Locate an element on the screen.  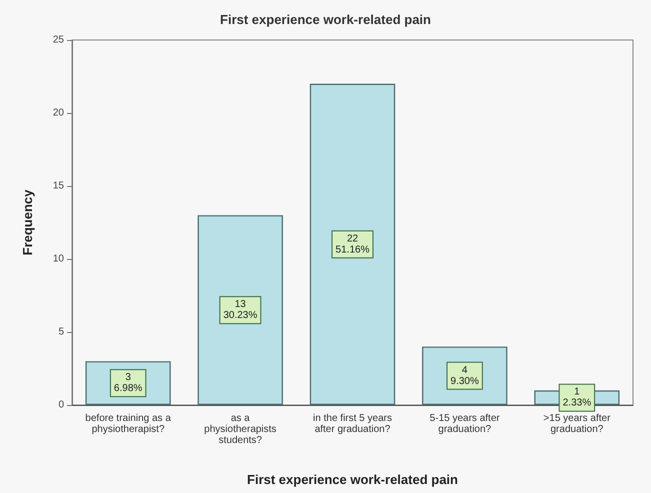
y-axis-title: Frequency is located at coordinates (27, 222).